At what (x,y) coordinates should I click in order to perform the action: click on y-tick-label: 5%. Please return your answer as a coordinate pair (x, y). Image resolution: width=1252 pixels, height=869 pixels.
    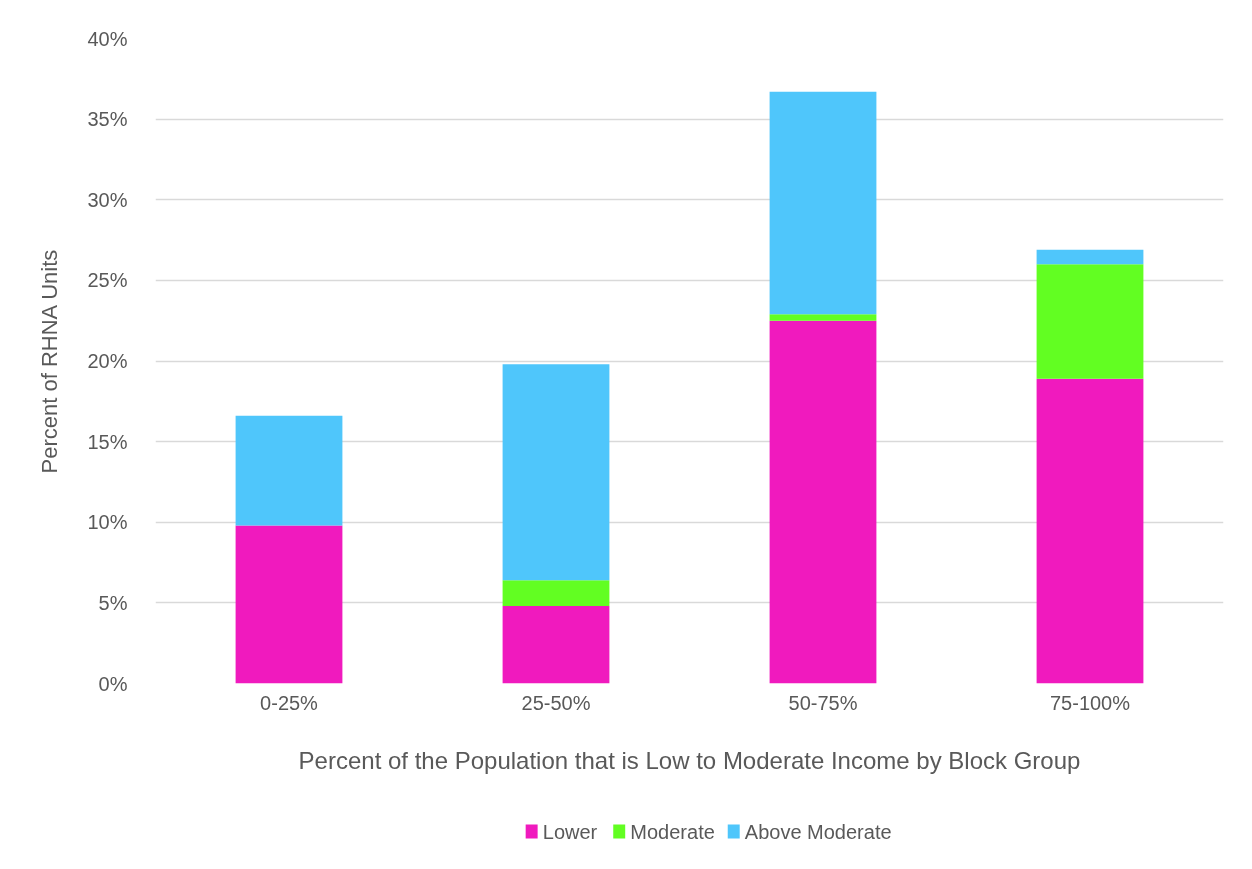
    Looking at the image, I should click on (113, 602).